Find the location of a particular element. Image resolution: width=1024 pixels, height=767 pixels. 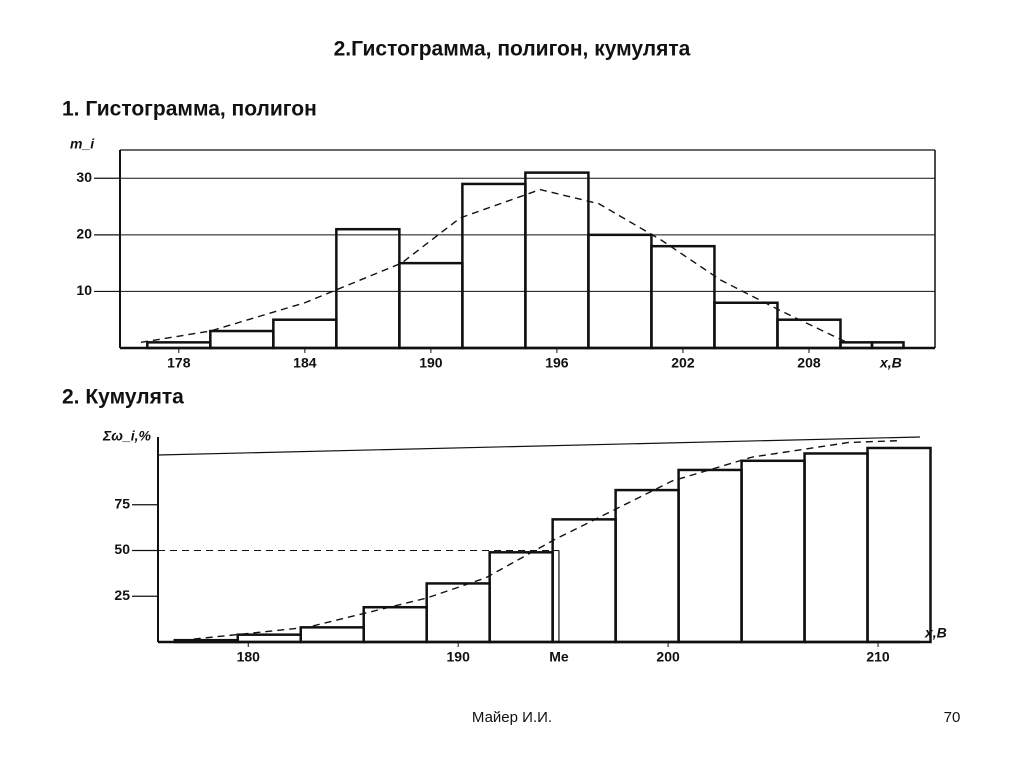

x-tick-label: 180 is located at coordinates (249, 657).